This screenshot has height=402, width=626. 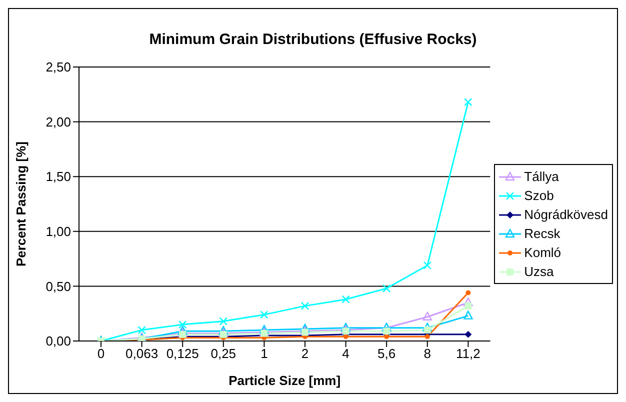 I want to click on y-tick-label: 0,50, so click(x=58, y=286).